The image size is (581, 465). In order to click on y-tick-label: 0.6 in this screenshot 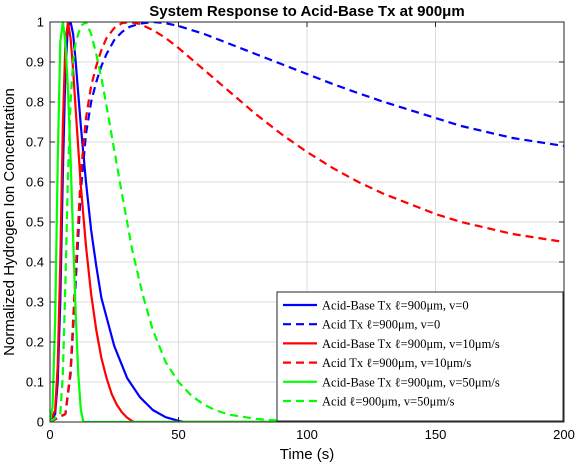, I will do `click(35, 182)`.